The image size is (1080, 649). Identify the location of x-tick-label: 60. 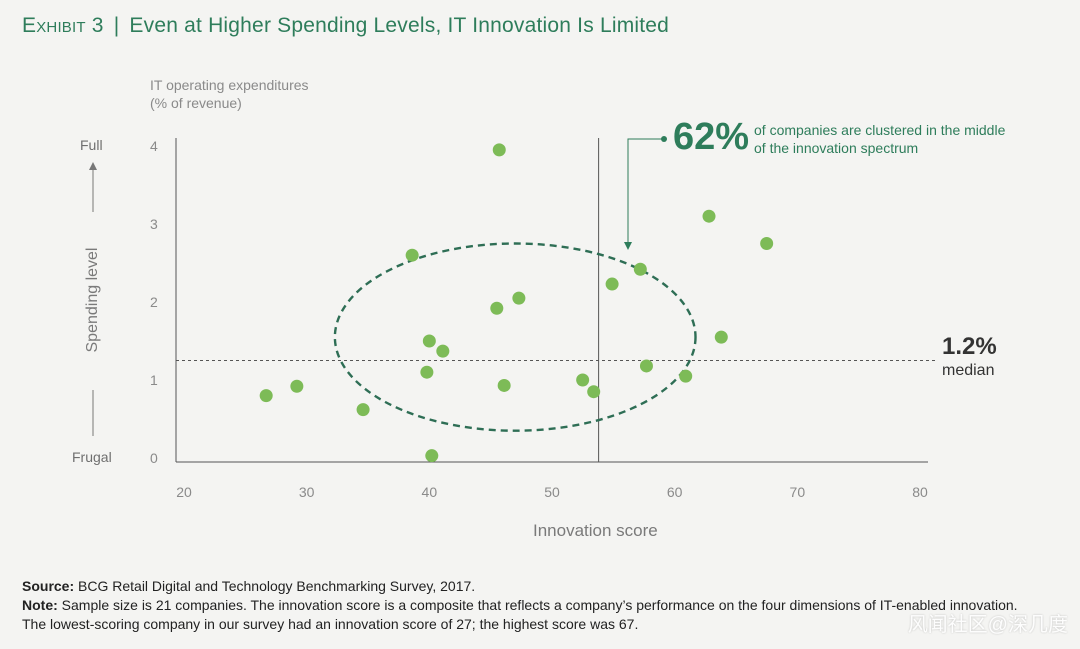
(675, 492).